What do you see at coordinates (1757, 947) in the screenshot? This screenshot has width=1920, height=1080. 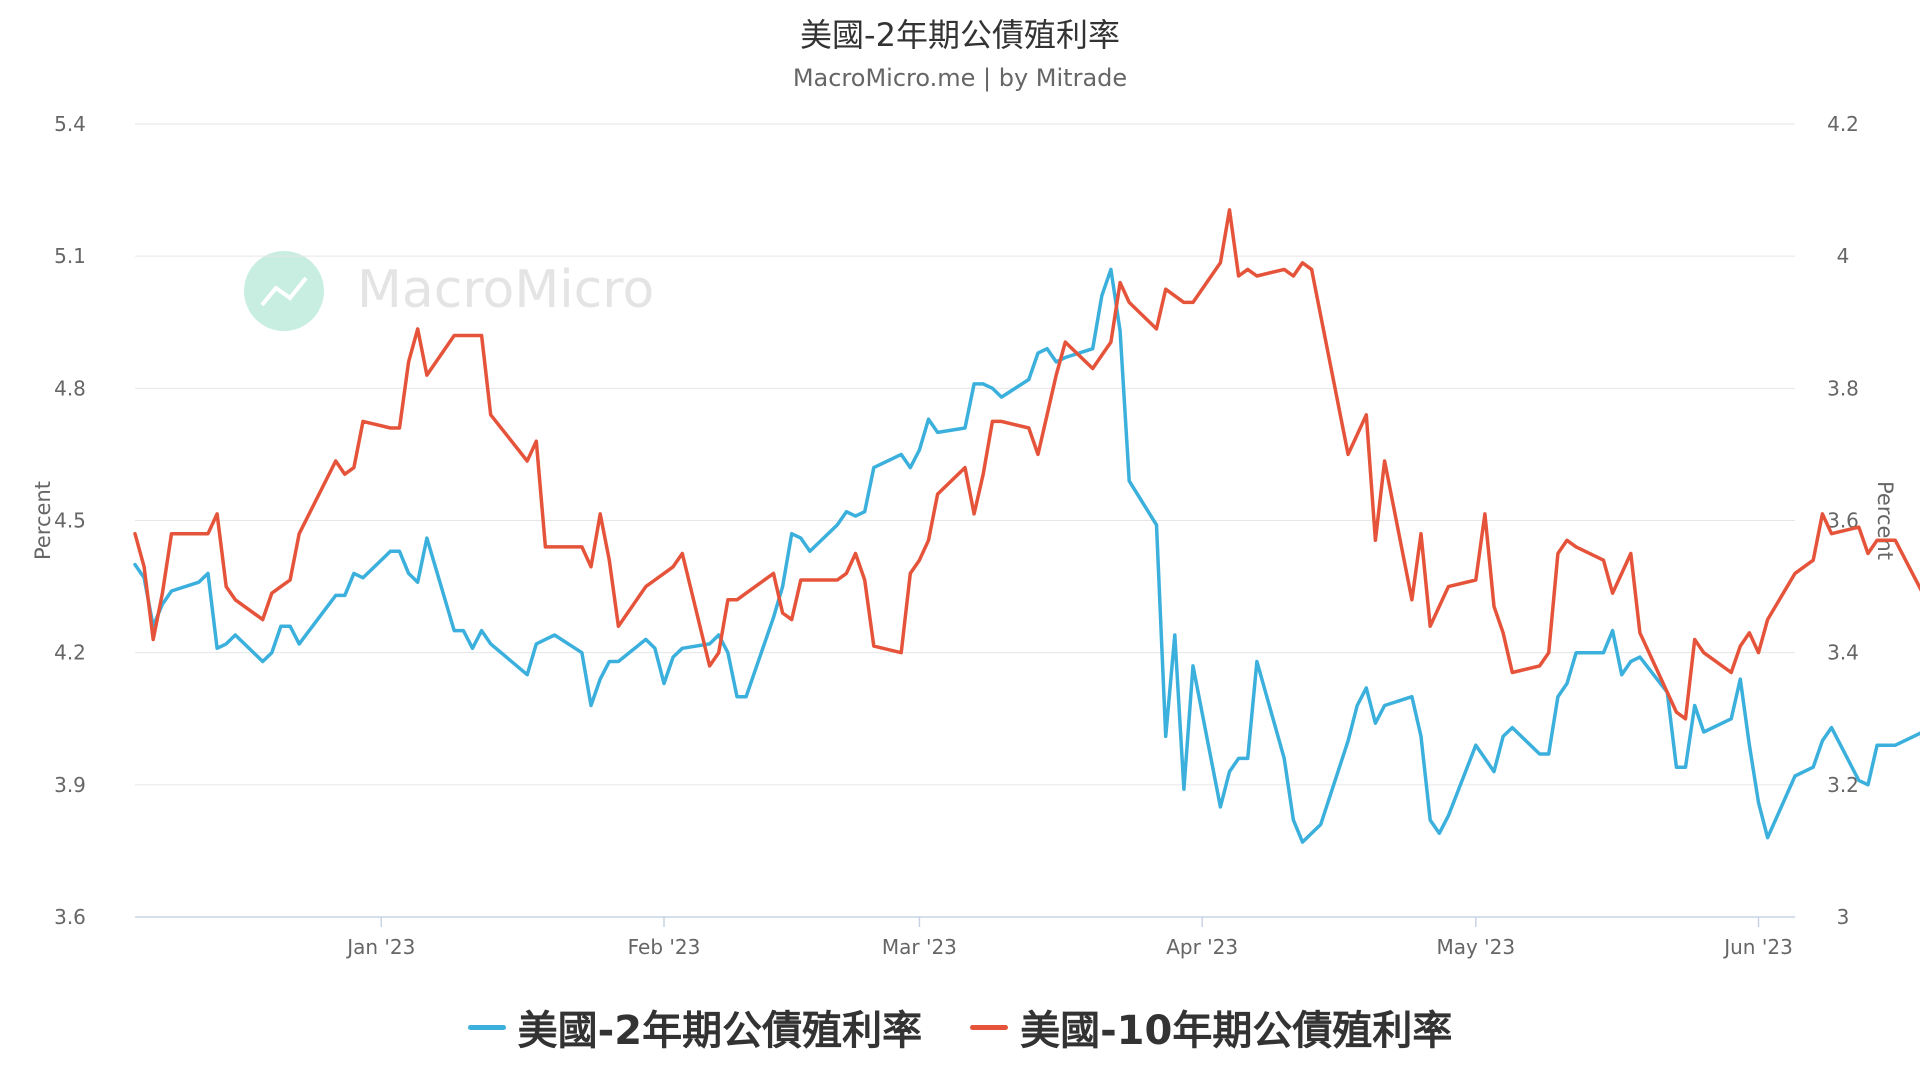 I see `x-tick-label: Jun '23` at bounding box center [1757, 947].